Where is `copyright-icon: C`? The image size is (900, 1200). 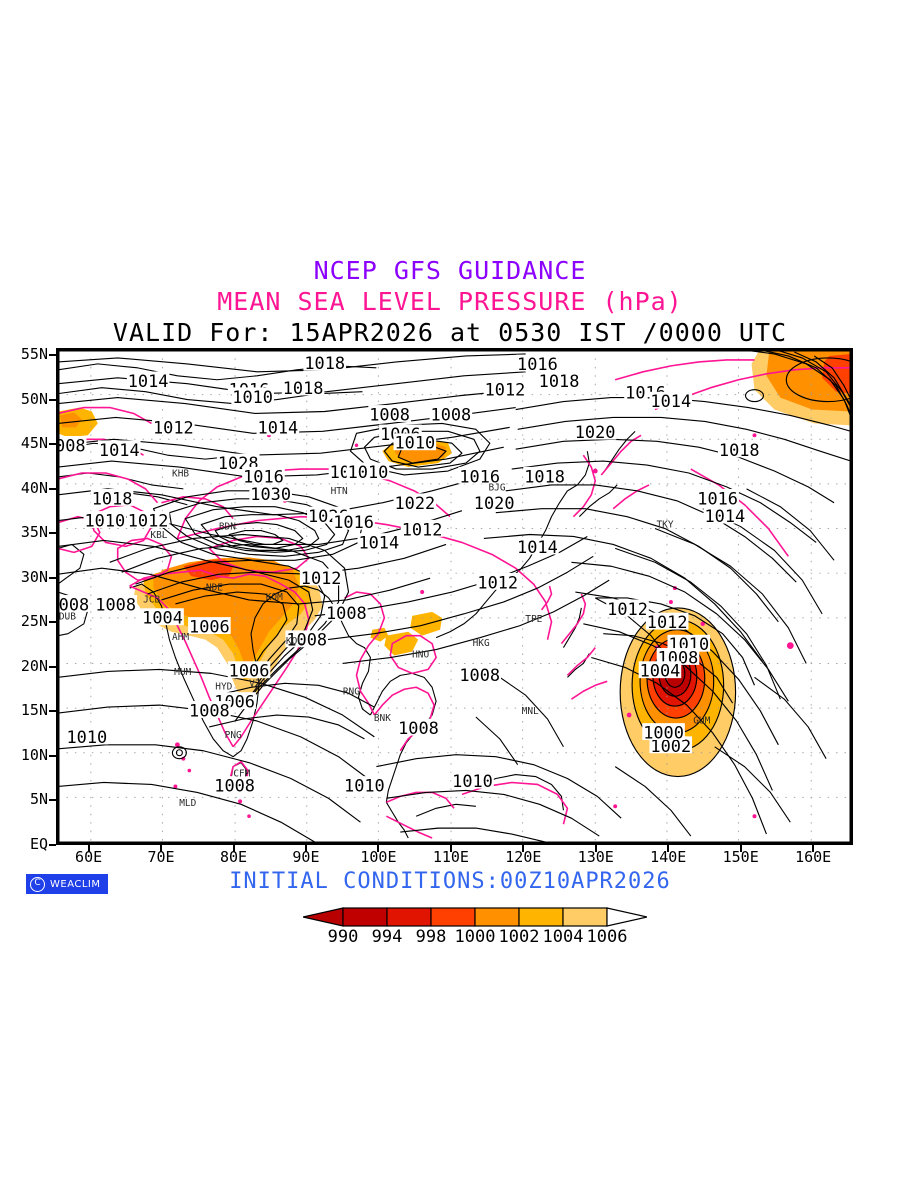
copyright-icon: C is located at coordinates (37, 884).